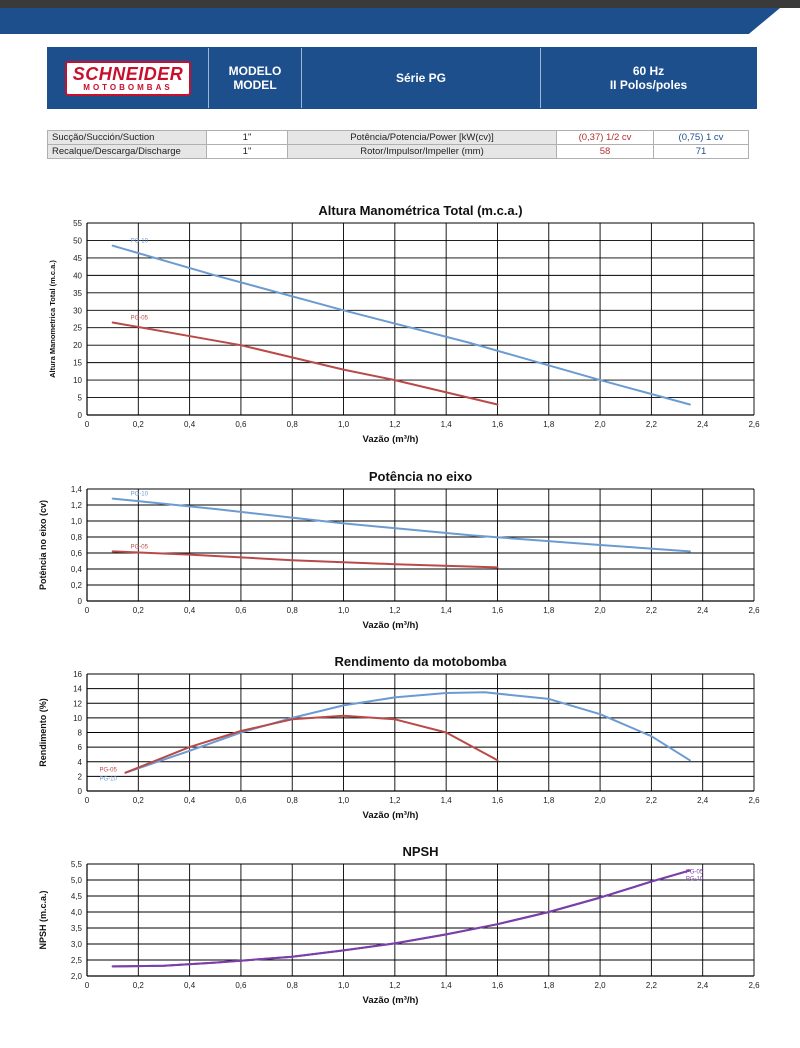  I want to click on chart-title: Potência no eixo, so click(420, 476).